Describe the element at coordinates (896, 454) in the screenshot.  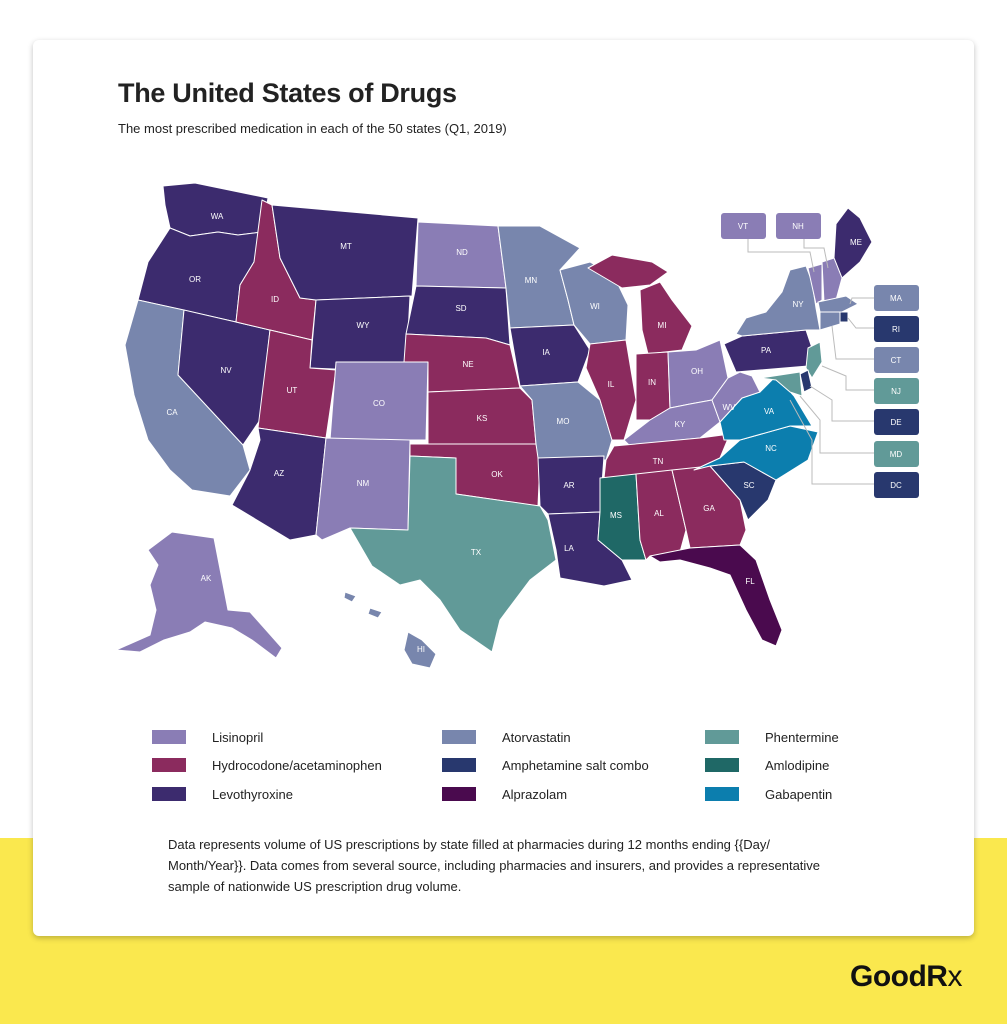
I see `state-label-md: MD` at that location.